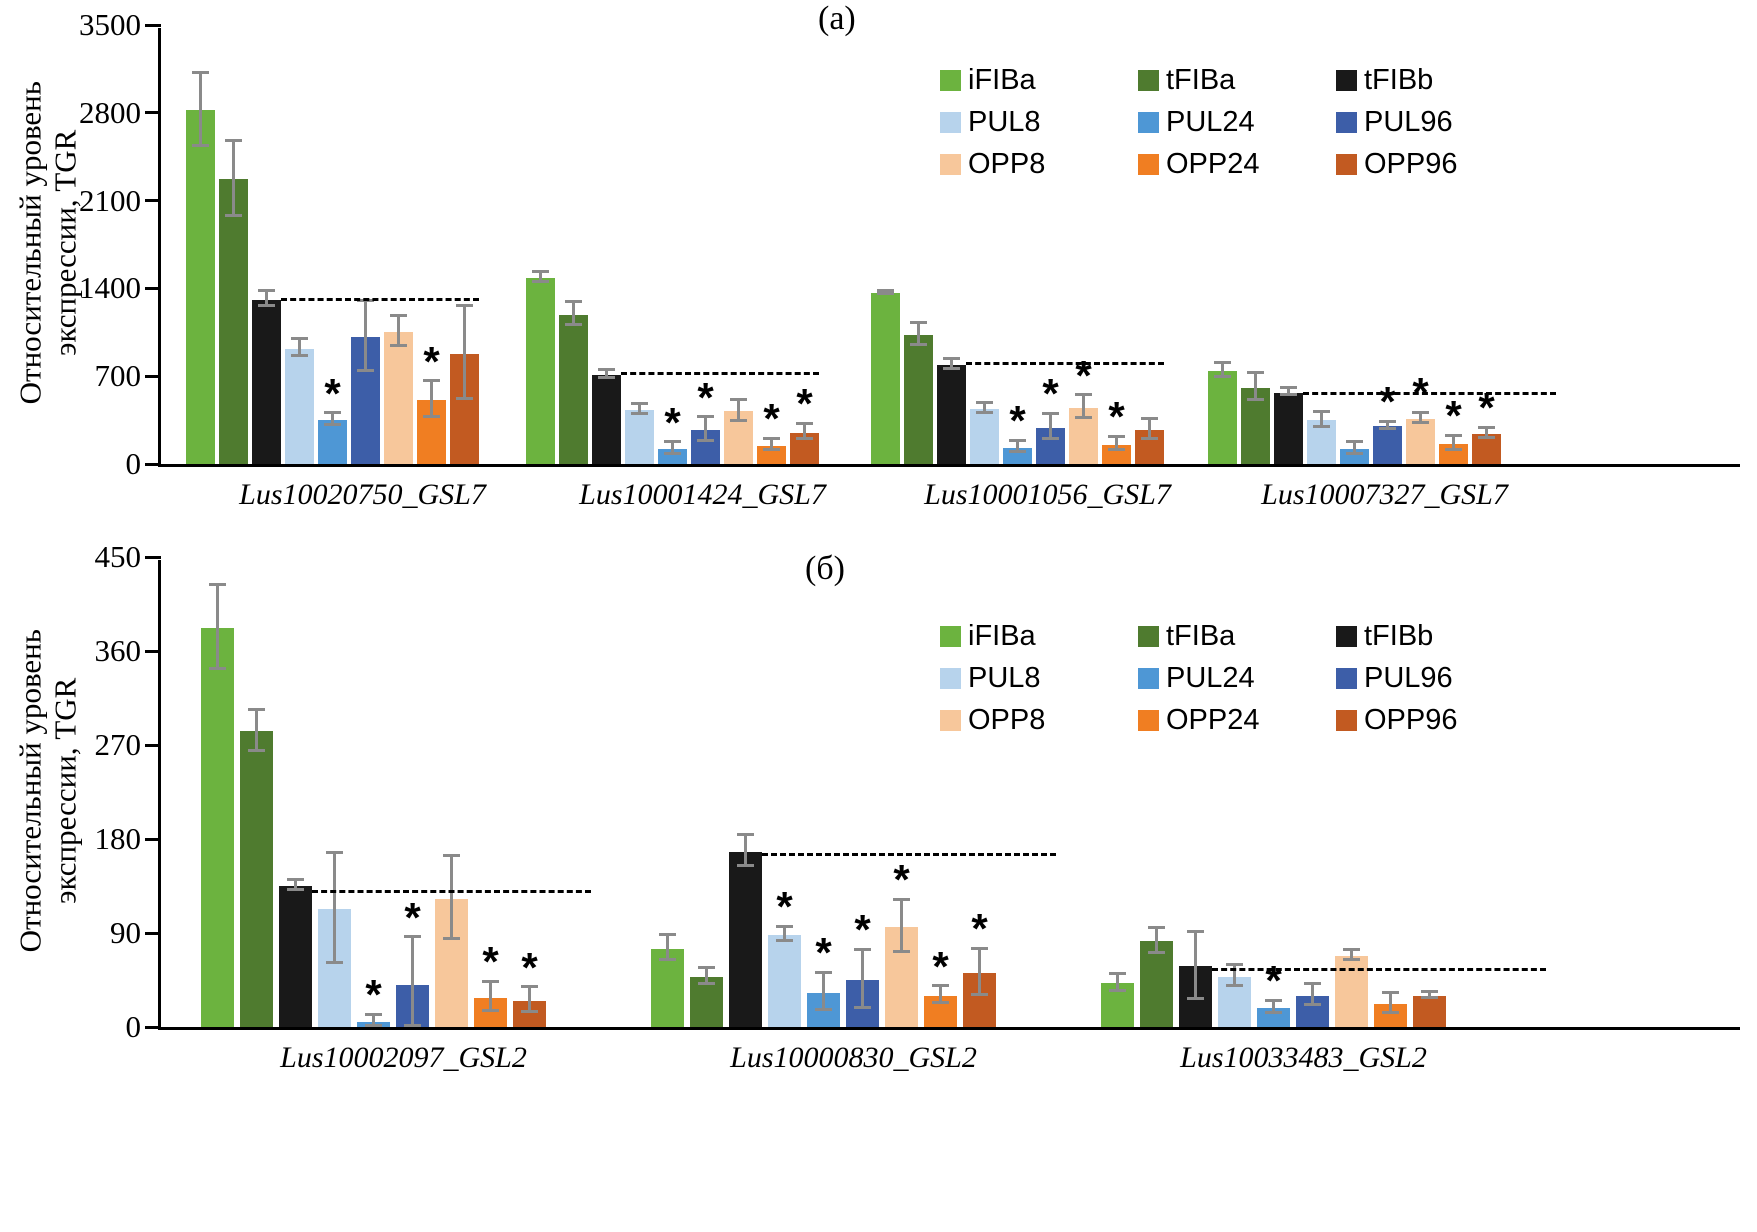  What do you see at coordinates (1237, 720) in the screenshot?
I see `legend-item-OPP24: OPP24` at bounding box center [1237, 720].